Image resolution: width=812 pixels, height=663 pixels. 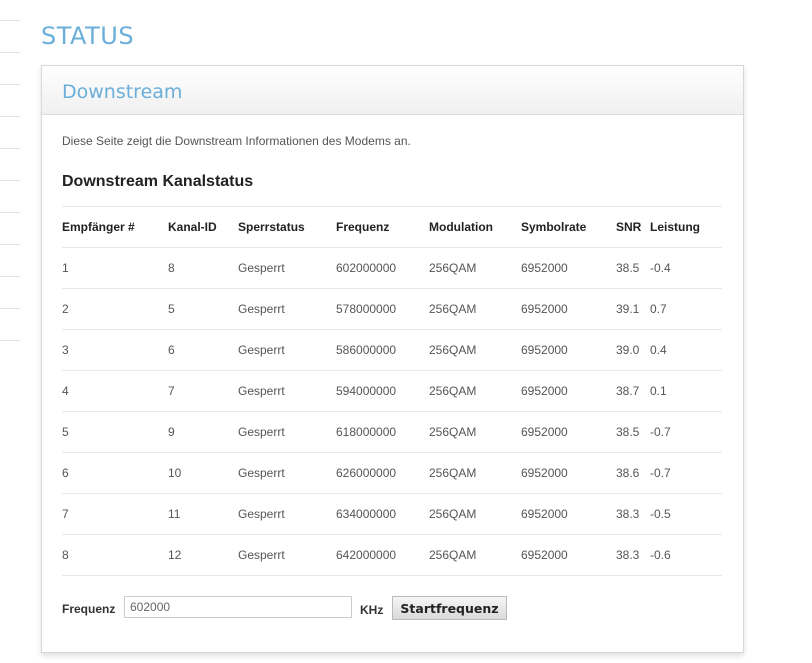 What do you see at coordinates (115, 309) in the screenshot?
I see `table-cell: 2` at bounding box center [115, 309].